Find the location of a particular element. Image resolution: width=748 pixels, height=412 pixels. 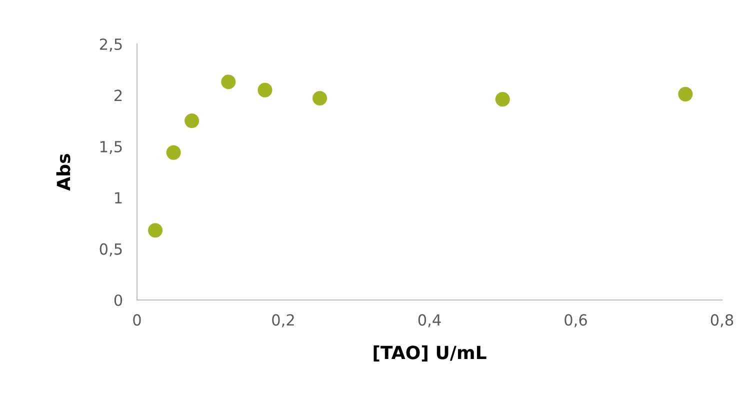

y-tick-label: 2 is located at coordinates (118, 96).